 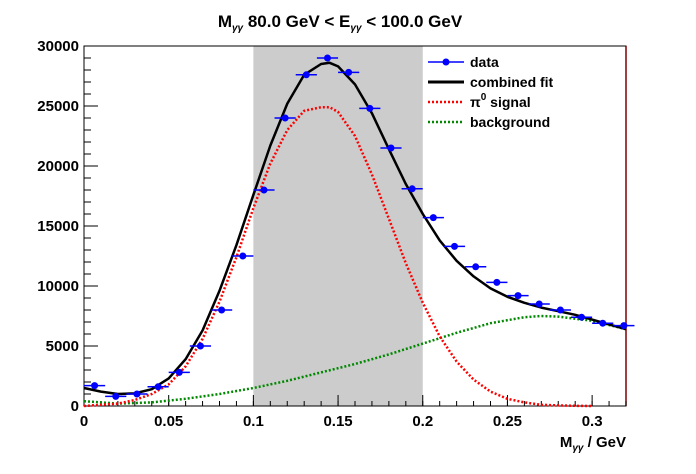 What do you see at coordinates (75, 406) in the screenshot?
I see `y-tick-label: 0` at bounding box center [75, 406].